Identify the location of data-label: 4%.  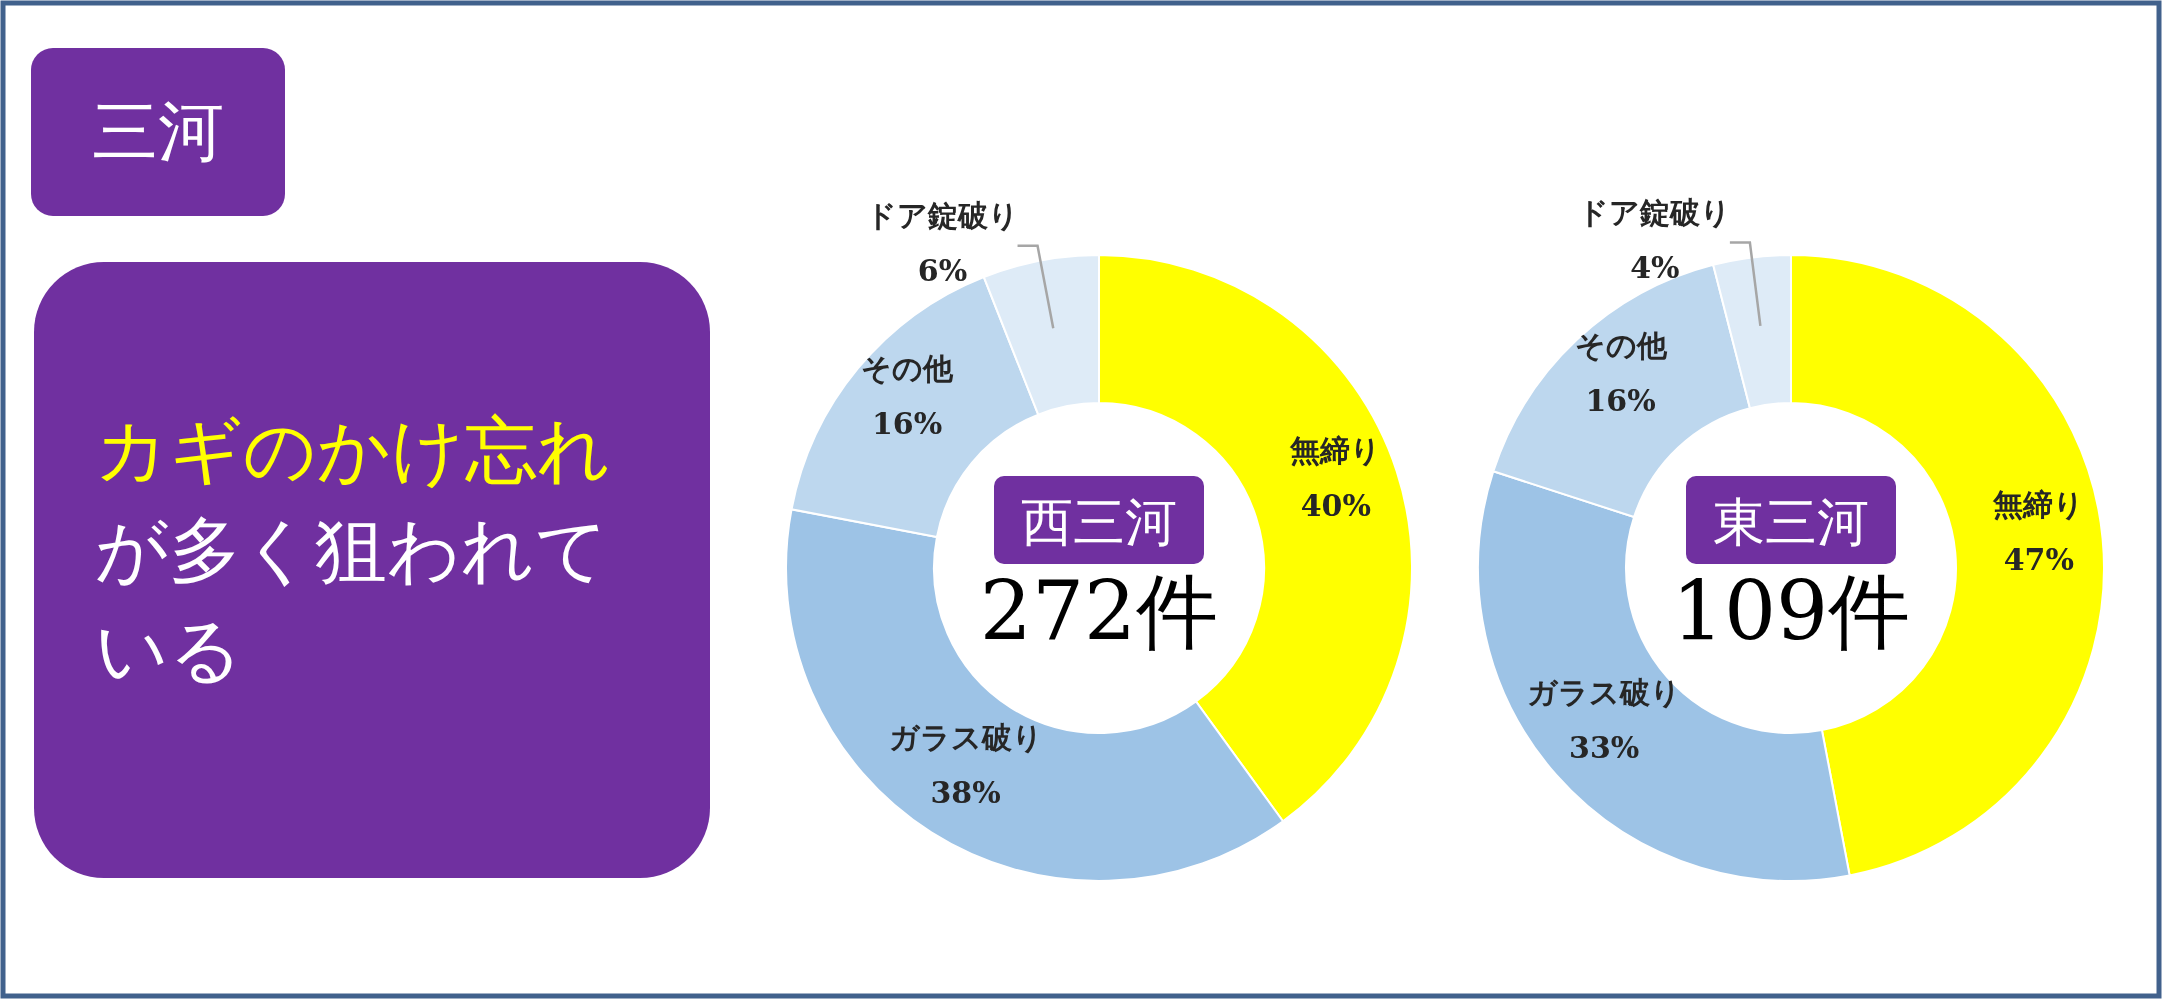
(1655, 267).